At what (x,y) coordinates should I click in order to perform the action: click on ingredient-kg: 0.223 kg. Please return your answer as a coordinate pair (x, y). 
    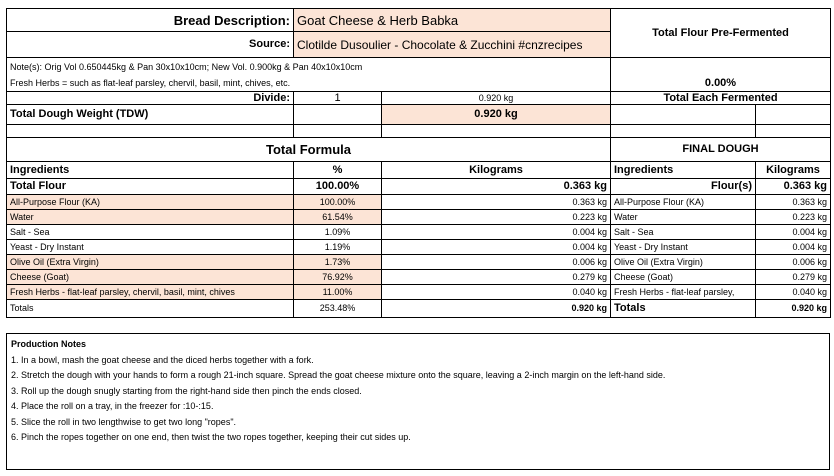
    Looking at the image, I should click on (496, 217).